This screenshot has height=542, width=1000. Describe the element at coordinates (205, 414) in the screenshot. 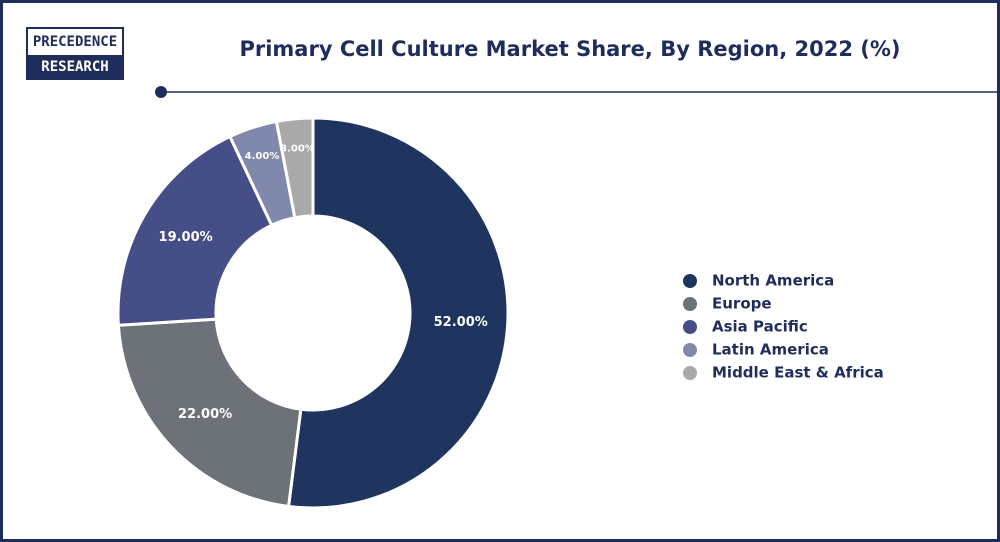

I see `data-label: 22.00%` at that location.